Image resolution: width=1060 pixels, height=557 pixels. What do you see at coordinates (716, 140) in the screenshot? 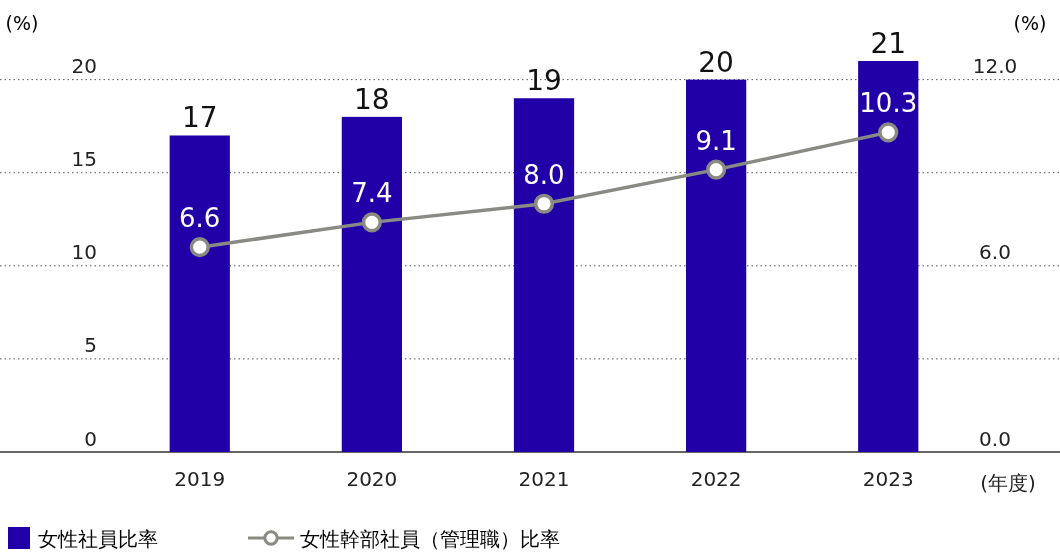
I see `data-label: 9.1` at bounding box center [716, 140].